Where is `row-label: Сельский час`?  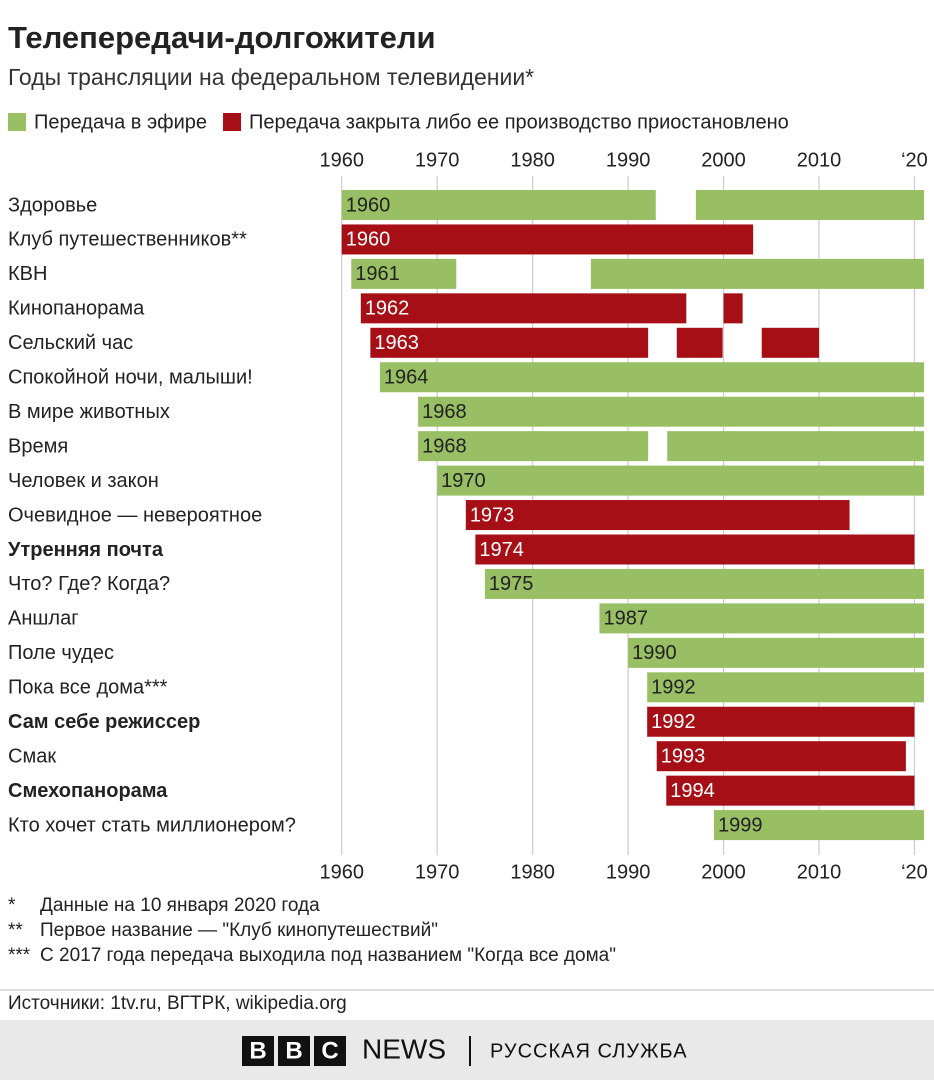 row-label: Сельский час is located at coordinates (70, 343).